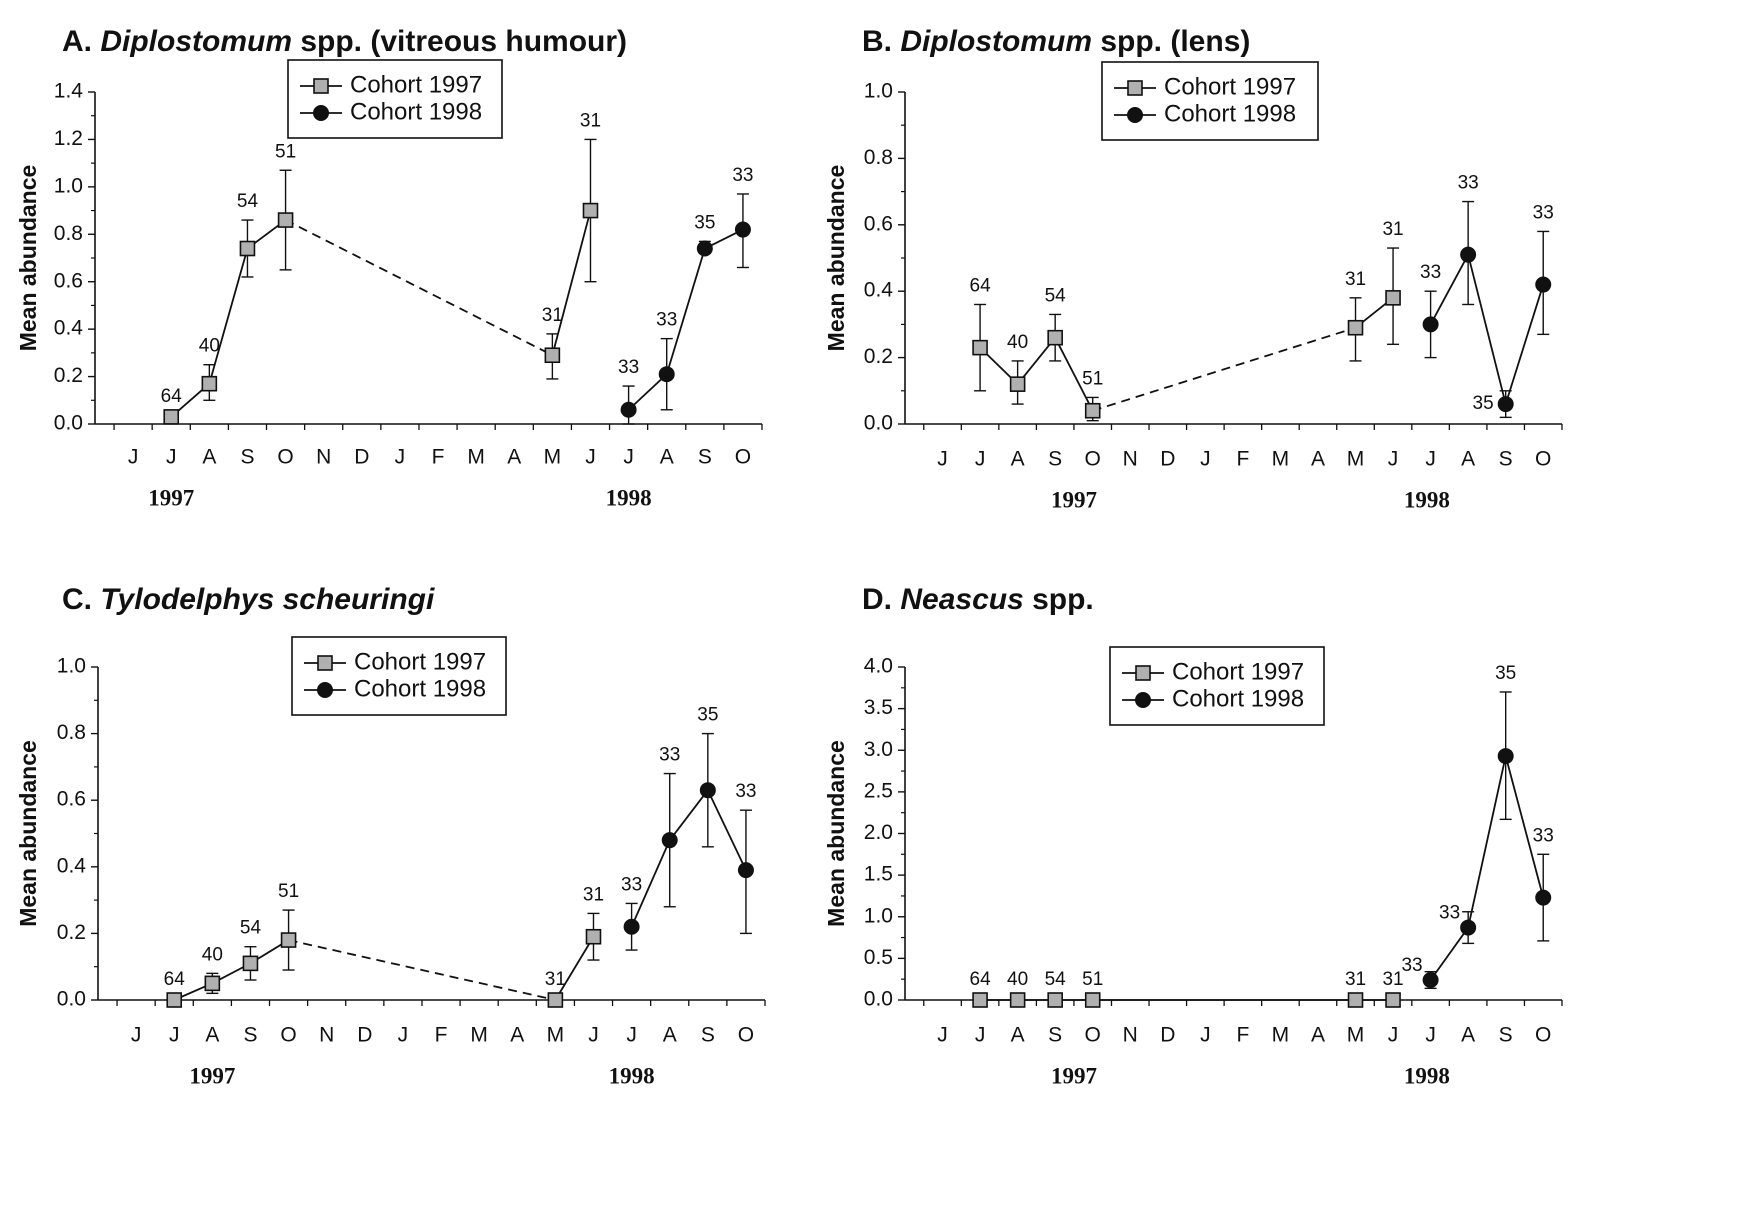 The height and width of the screenshot is (1209, 1756). Describe the element at coordinates (28, 258) in the screenshot. I see `y-axis-label: Mean abundance` at that location.